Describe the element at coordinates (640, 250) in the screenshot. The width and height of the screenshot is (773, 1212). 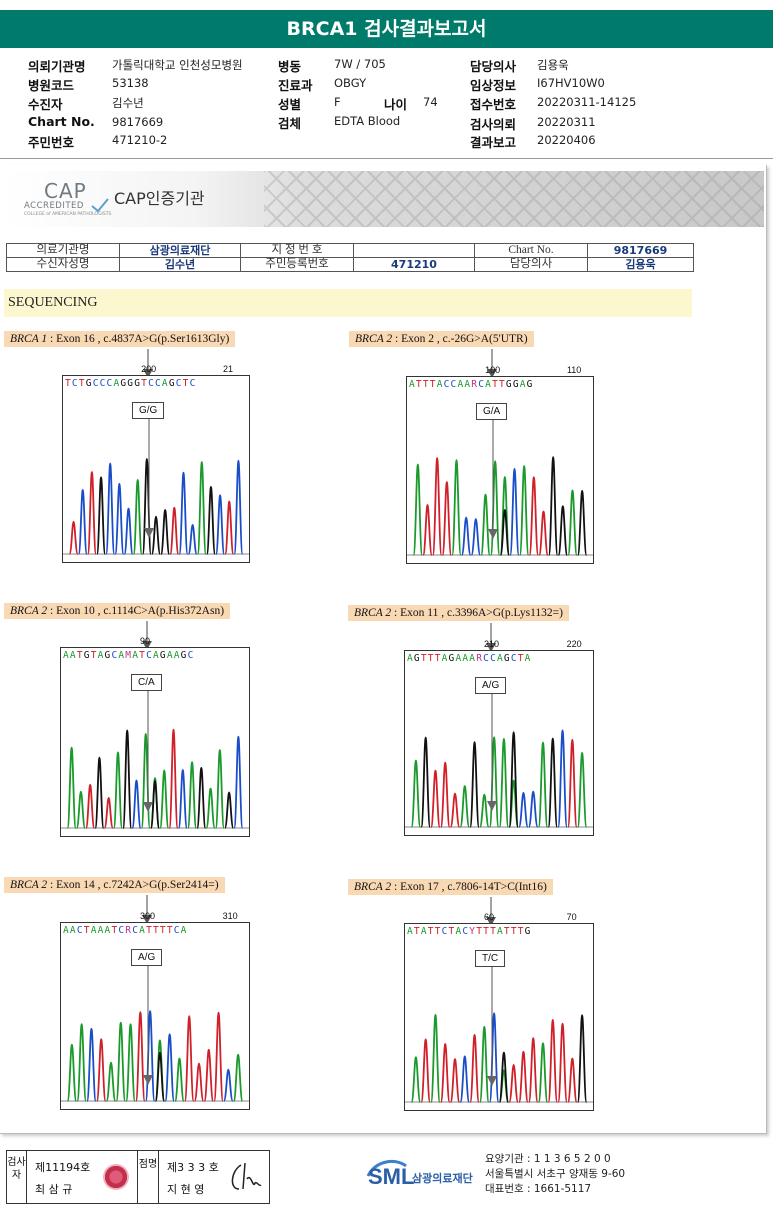
I see `info-val-chart: 9817669` at that location.